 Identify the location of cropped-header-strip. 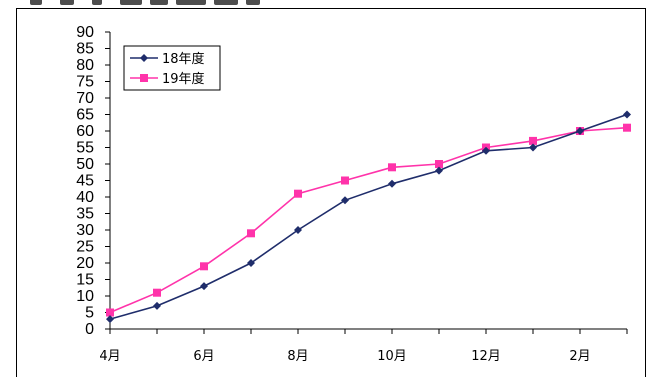
(331, 4).